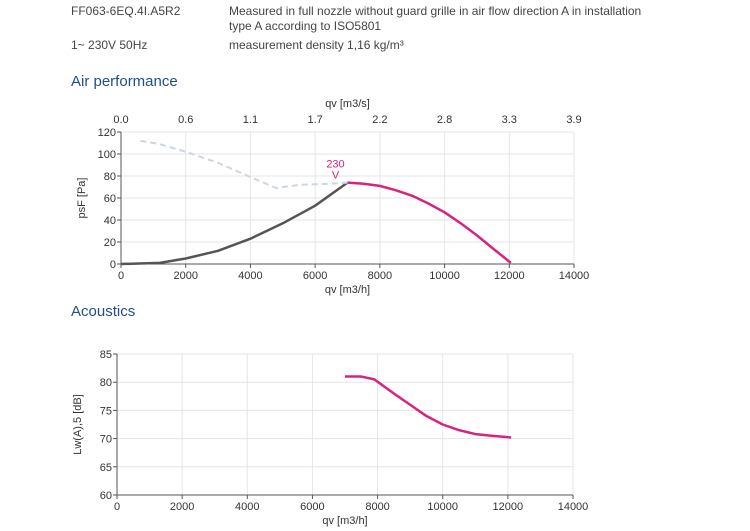 The image size is (750, 531). What do you see at coordinates (124, 81) in the screenshot?
I see `air-performance-heading: Air performance` at bounding box center [124, 81].